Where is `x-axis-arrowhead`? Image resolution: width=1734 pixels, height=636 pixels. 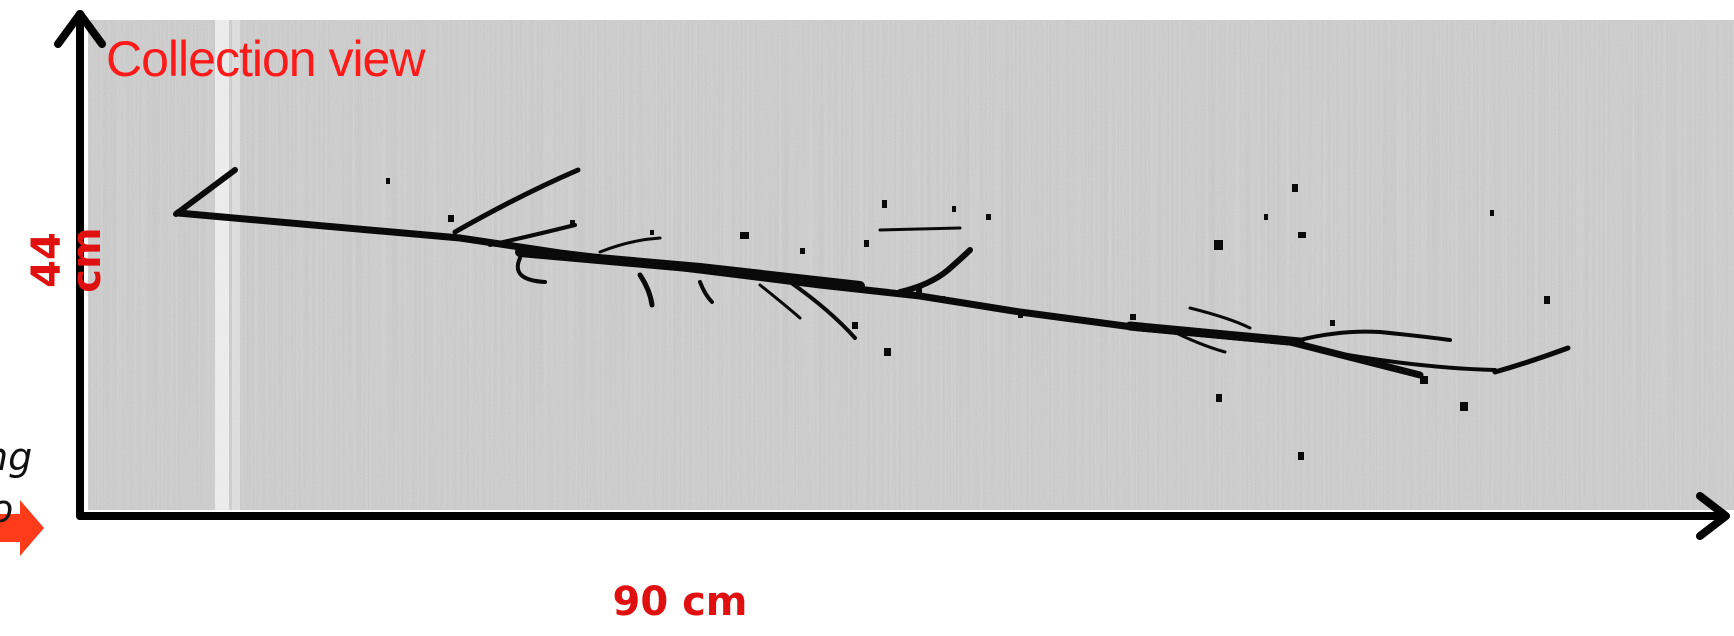
x-axis-arrowhead is located at coordinates (1713, 516).